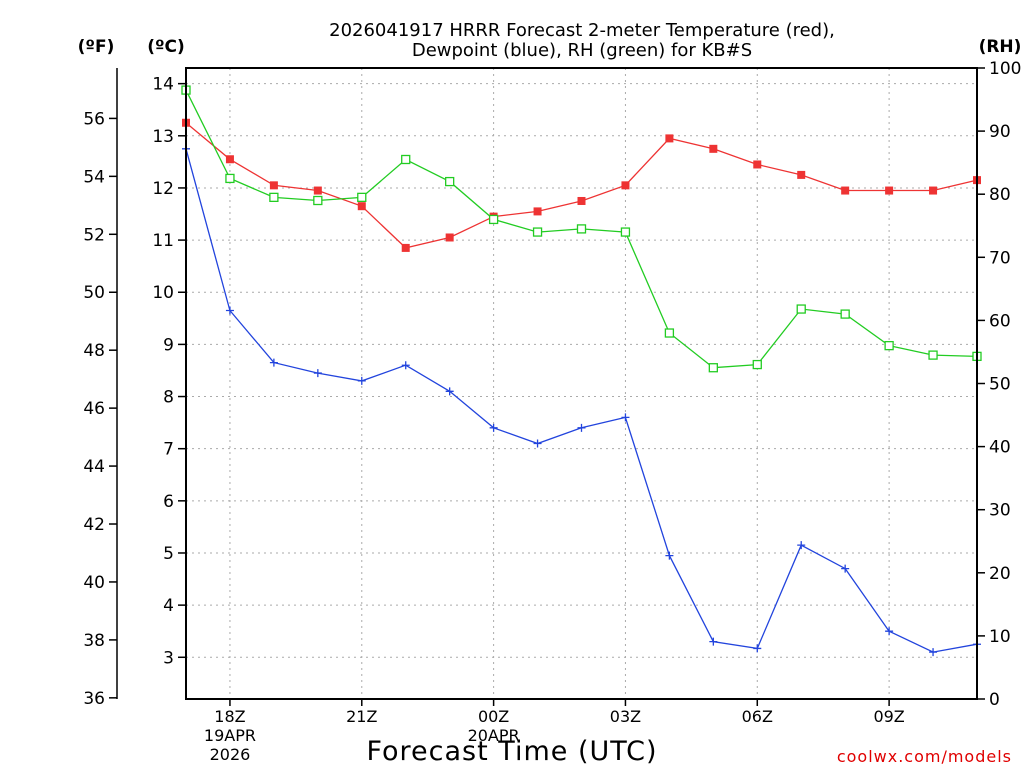 This screenshot has height=768, width=1024. Describe the element at coordinates (1000, 258) in the screenshot. I see `rh-tick-label: 70` at that location.